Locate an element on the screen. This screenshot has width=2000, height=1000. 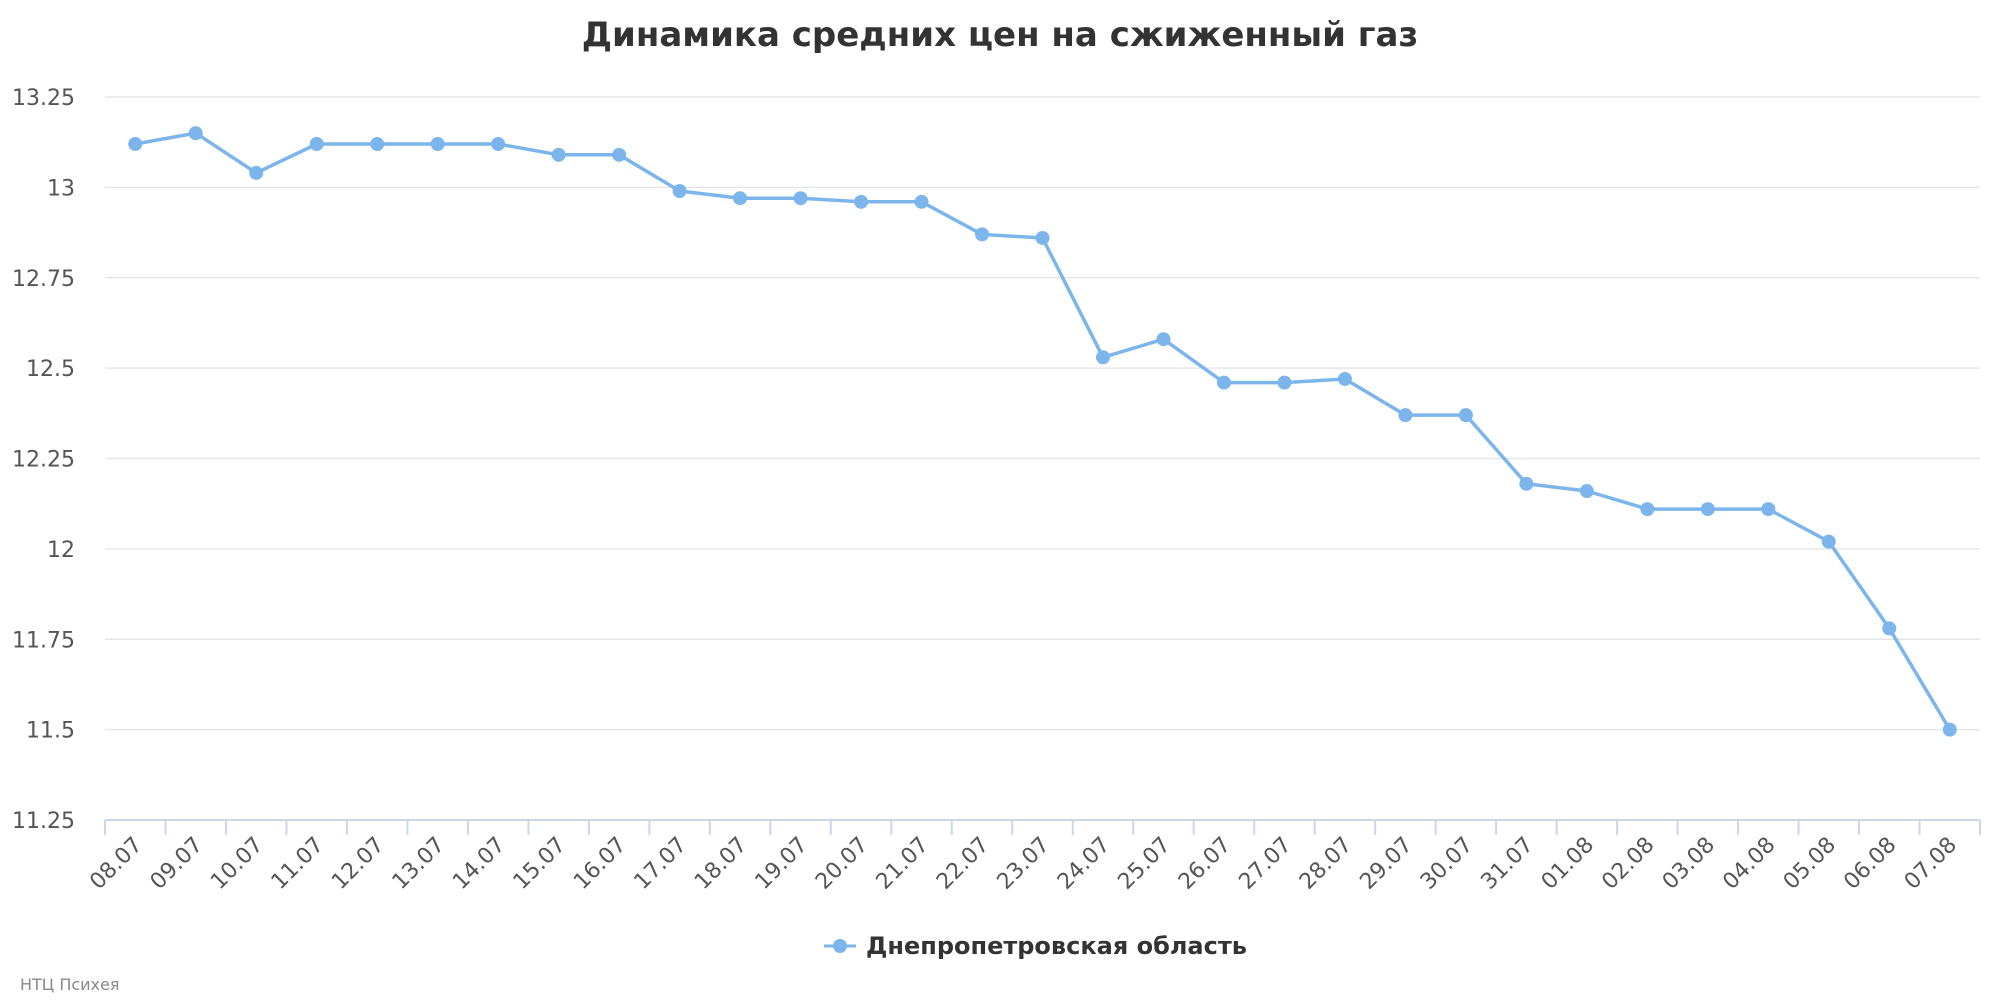
x-tick-label: 24.07 is located at coordinates (1084, 864).